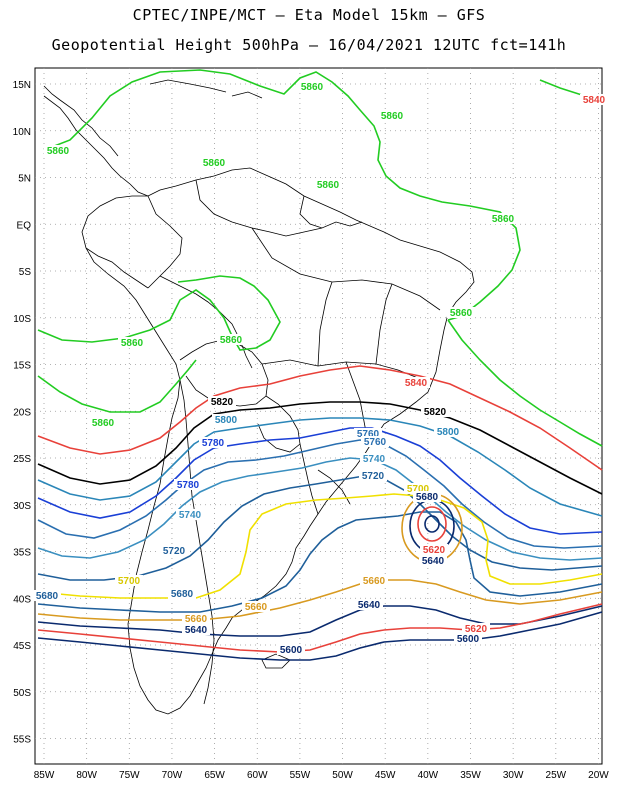  I want to click on contour-label: 5800, so click(226, 420).